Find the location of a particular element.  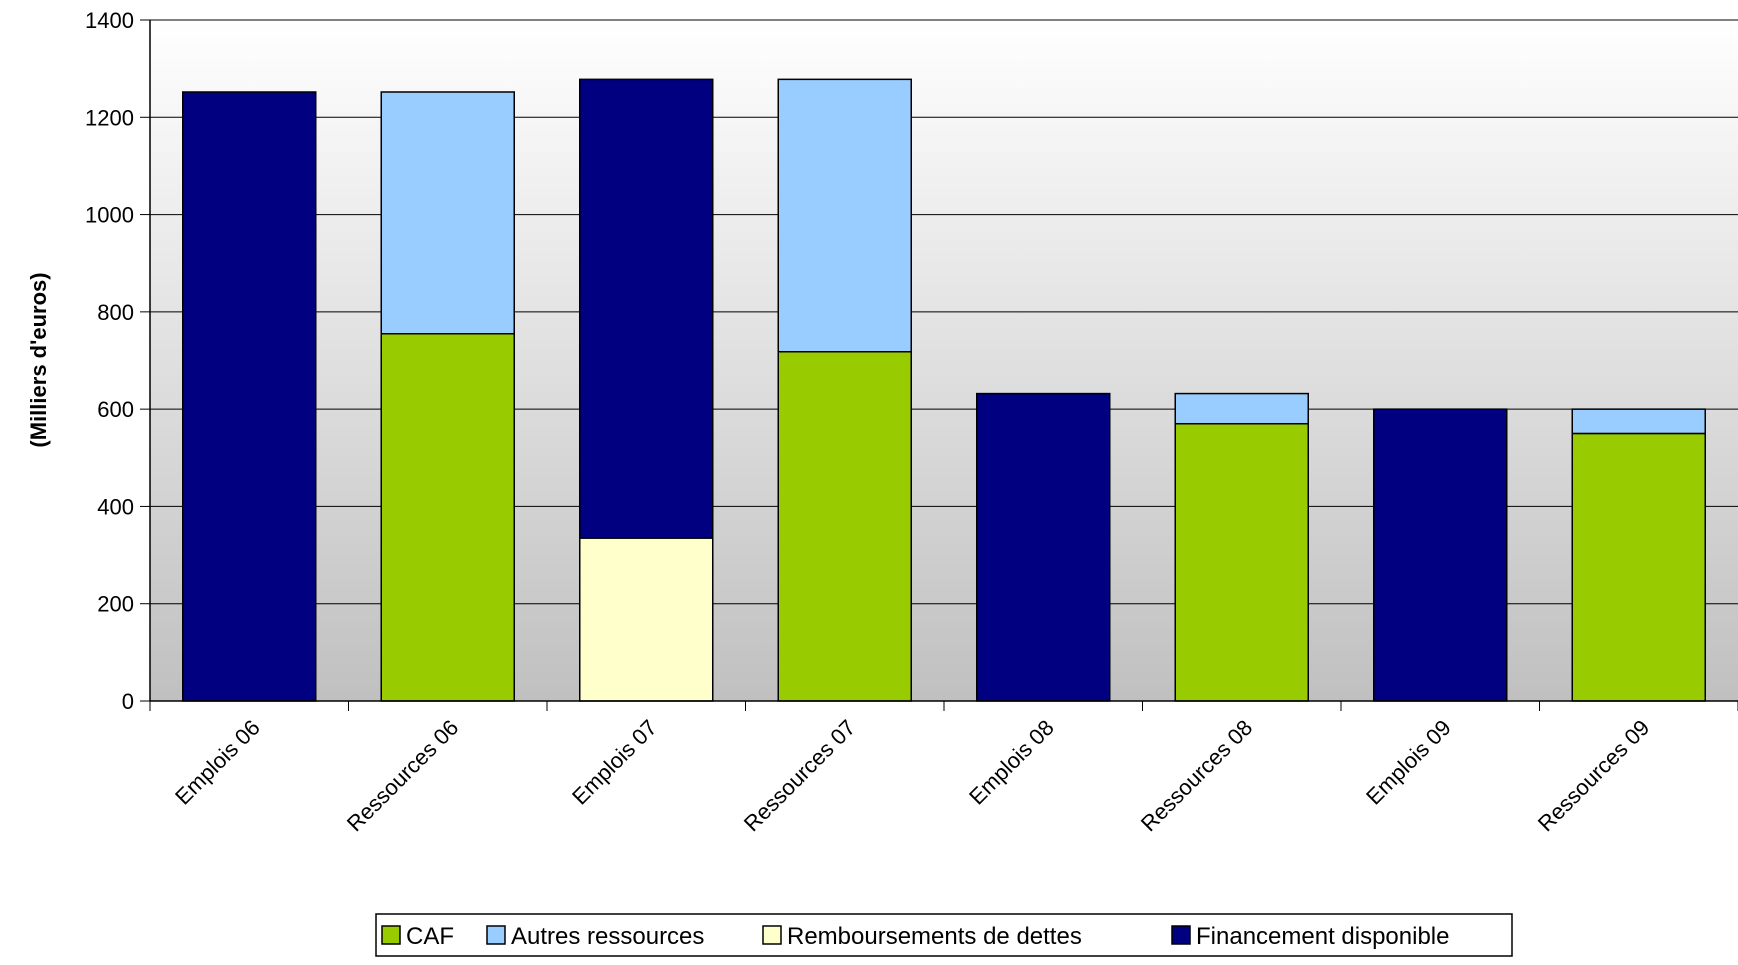

y-tick-label: 1000 is located at coordinates (109, 215).